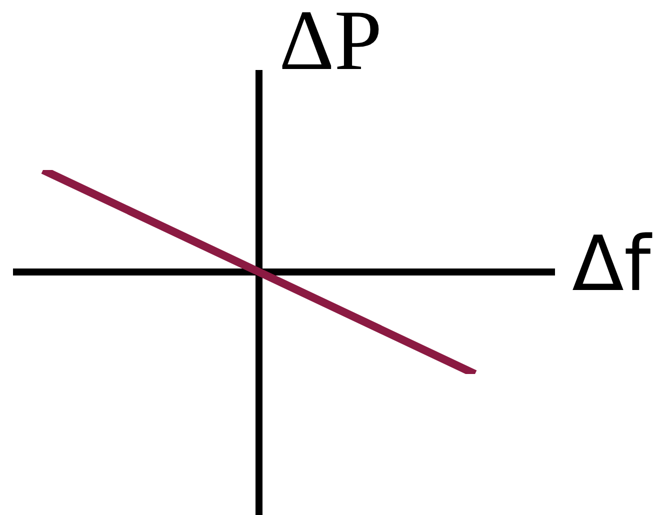  What do you see at coordinates (612, 263) in the screenshot?
I see `x-axis-title: Δf` at bounding box center [612, 263].